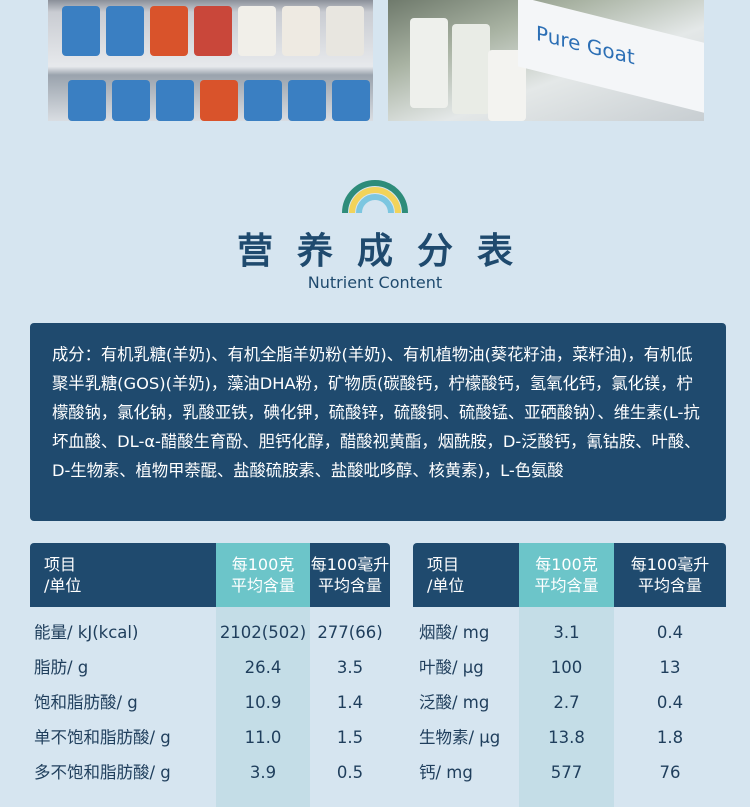 The width and height of the screenshot is (750, 807). Describe the element at coordinates (375, 197) in the screenshot. I see `rainbow-icon` at that location.